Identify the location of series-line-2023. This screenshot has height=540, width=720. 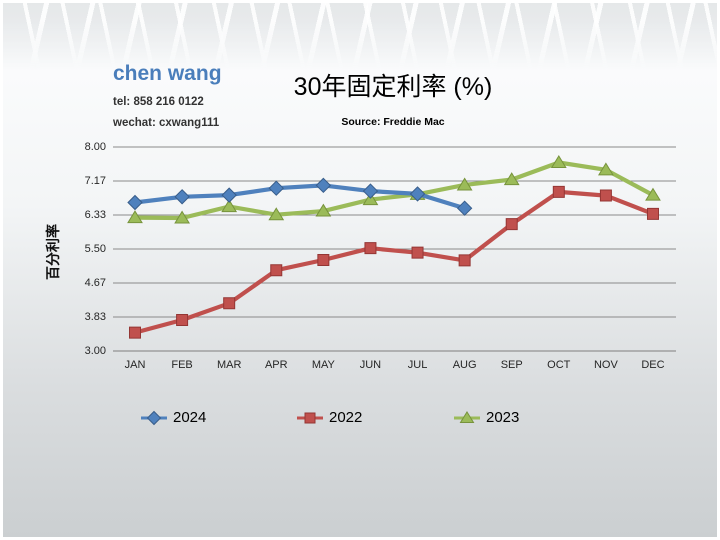
(394, 190).